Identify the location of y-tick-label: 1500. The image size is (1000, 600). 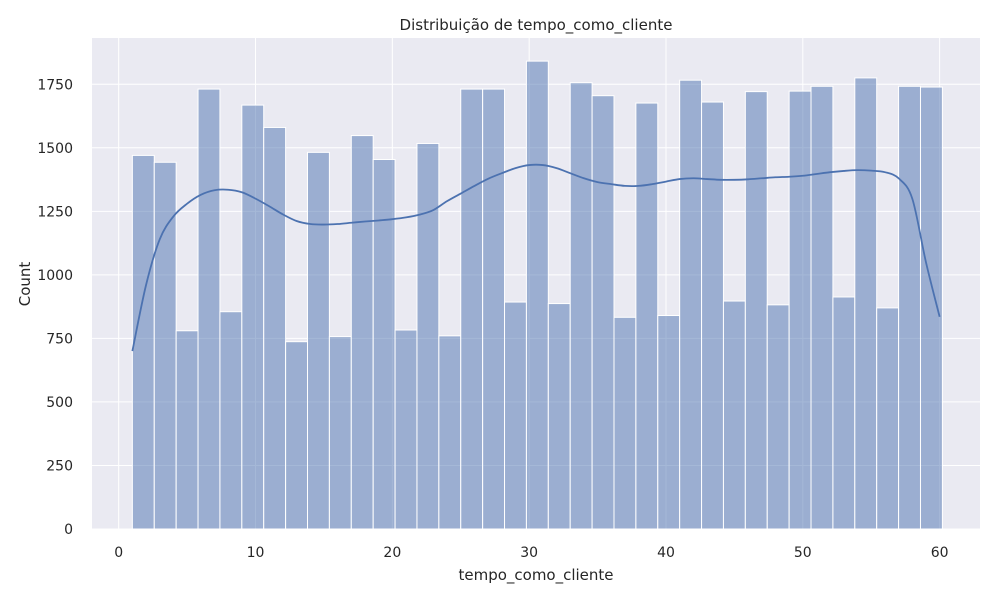
(55, 149).